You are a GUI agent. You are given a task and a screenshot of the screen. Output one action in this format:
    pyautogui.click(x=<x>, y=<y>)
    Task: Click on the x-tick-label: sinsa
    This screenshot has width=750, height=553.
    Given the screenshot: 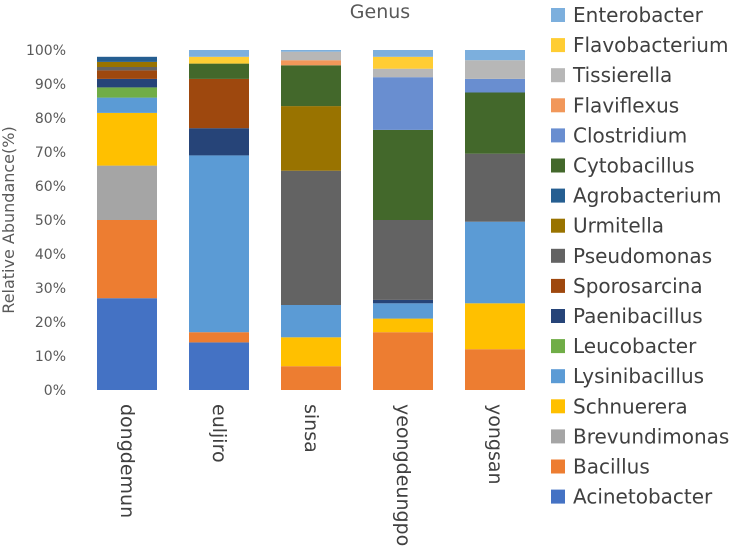 What is the action you would take?
    pyautogui.click(x=311, y=428)
    